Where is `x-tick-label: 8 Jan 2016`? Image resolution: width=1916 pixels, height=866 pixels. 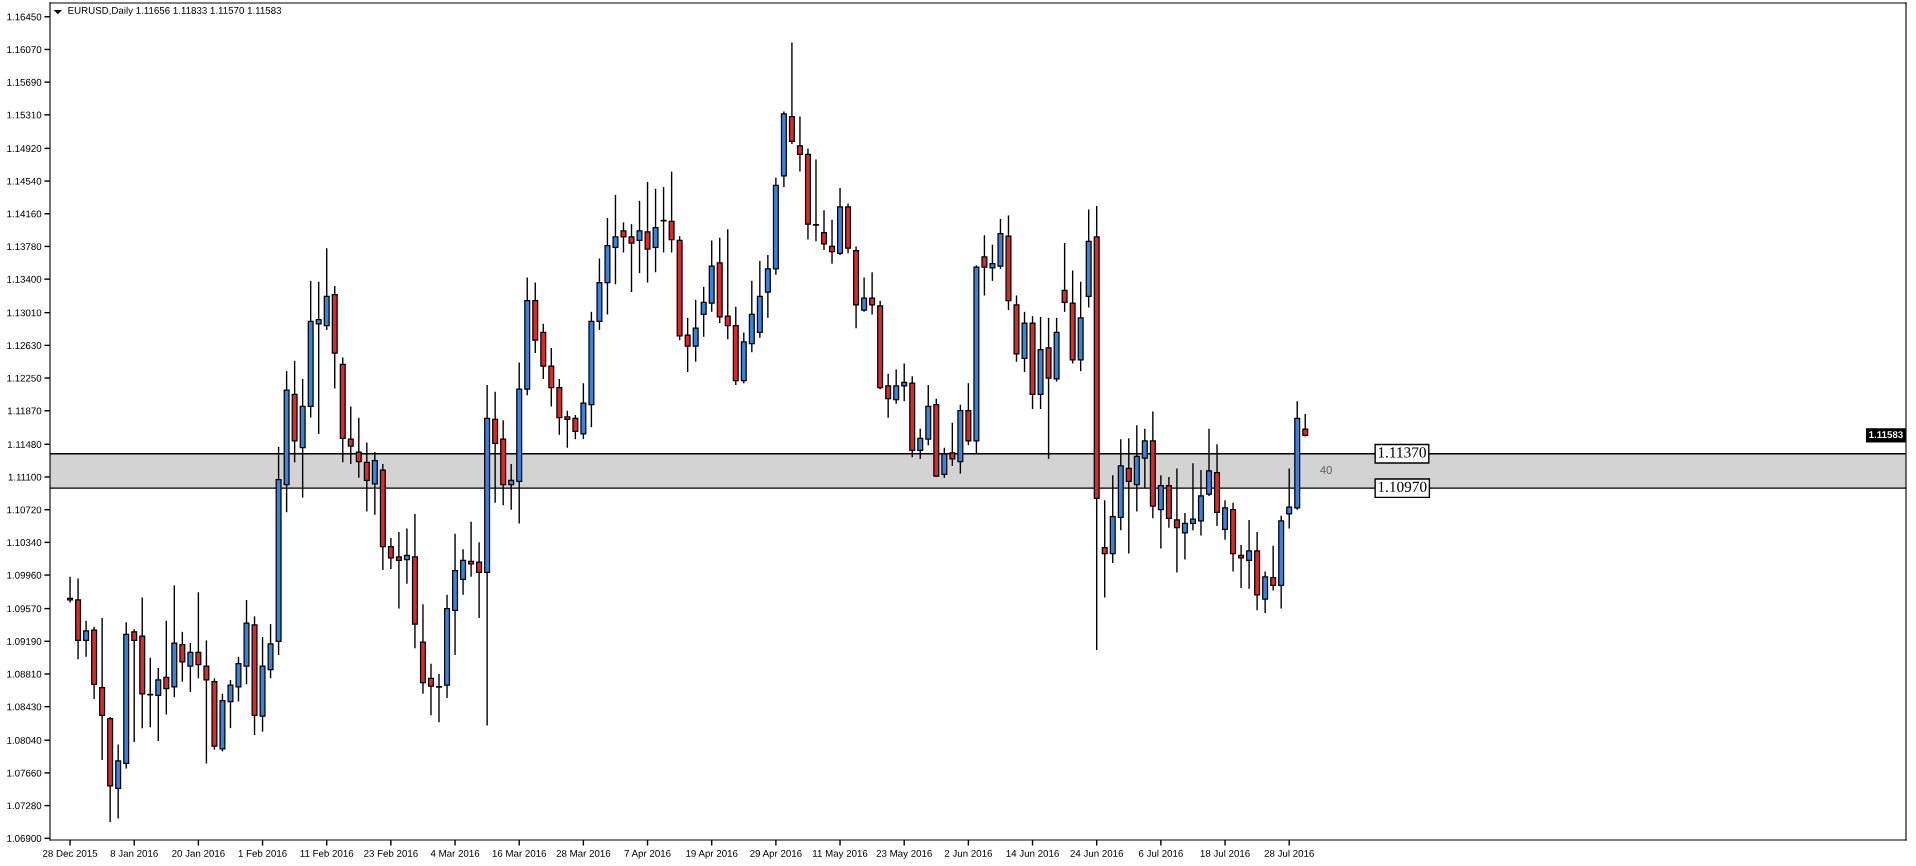
x-tick-label: 8 Jan 2016 is located at coordinates (134, 853).